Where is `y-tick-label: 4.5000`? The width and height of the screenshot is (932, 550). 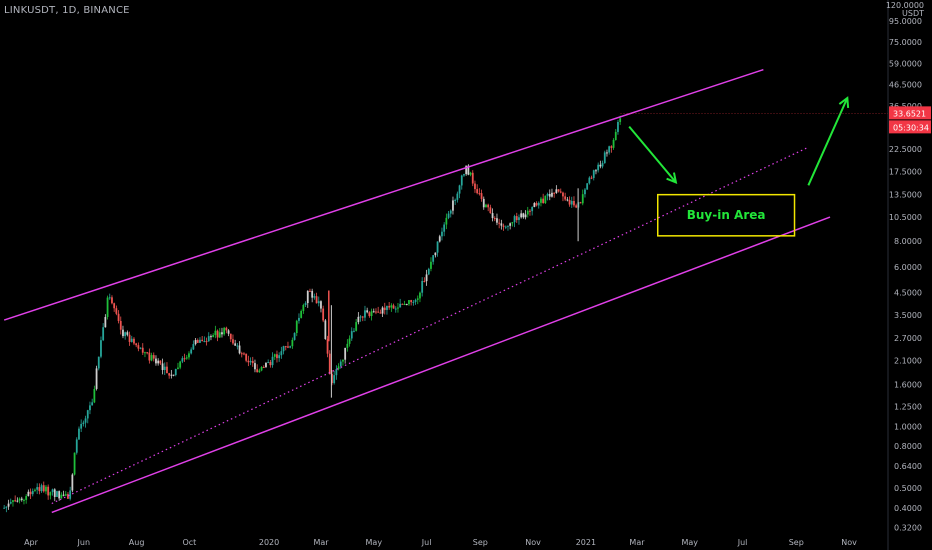 y-tick-label: 4.5000 is located at coordinates (908, 292).